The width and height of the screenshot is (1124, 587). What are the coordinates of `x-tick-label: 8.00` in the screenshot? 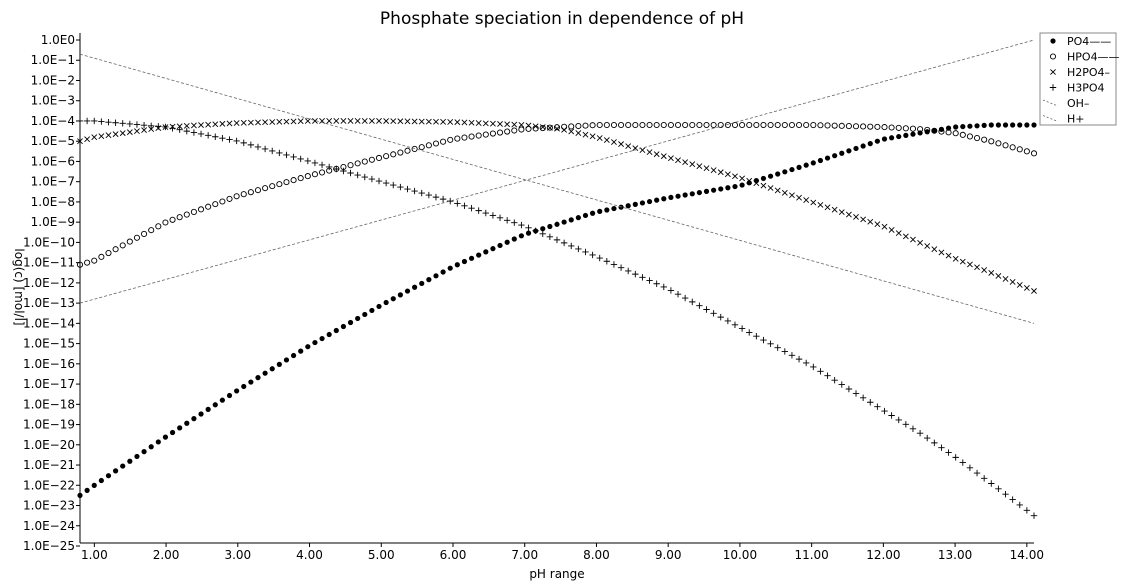 It's located at (596, 555).